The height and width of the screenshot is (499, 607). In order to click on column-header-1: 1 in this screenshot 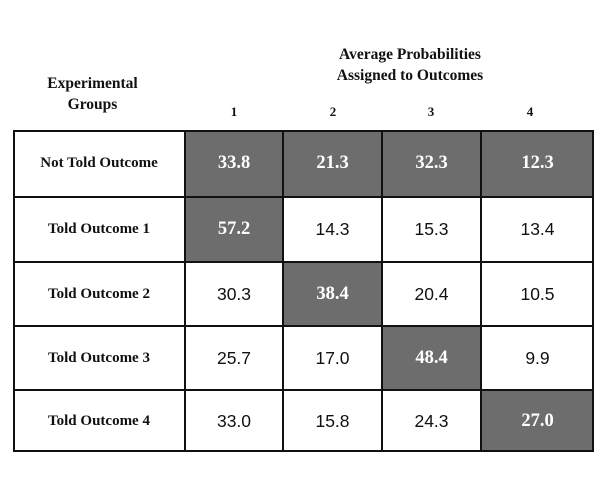, I will do `click(234, 111)`.